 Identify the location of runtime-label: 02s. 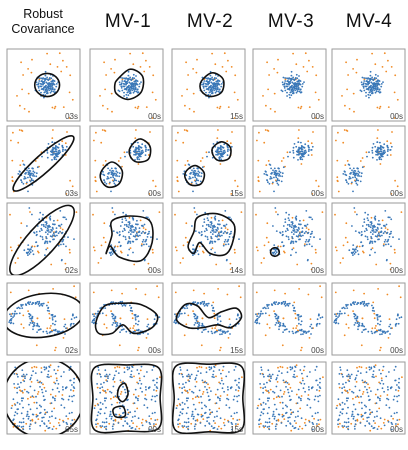
(71, 270).